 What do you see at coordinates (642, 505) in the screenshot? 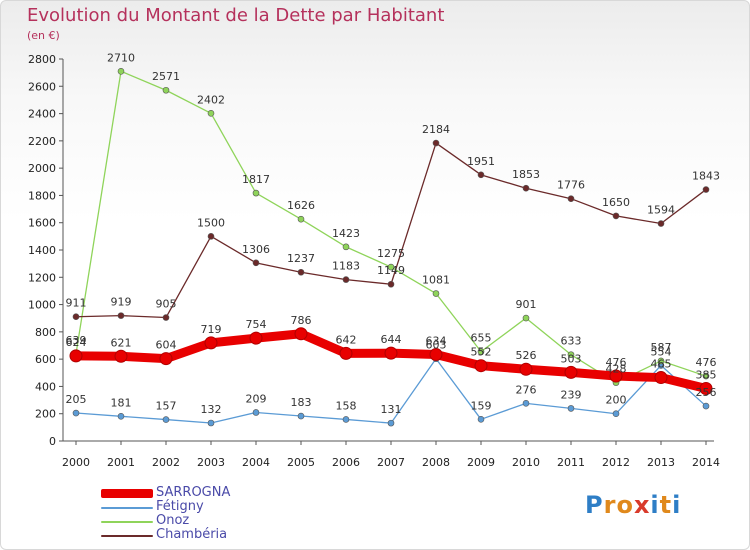
I see `logo-letter: x` at bounding box center [642, 505].